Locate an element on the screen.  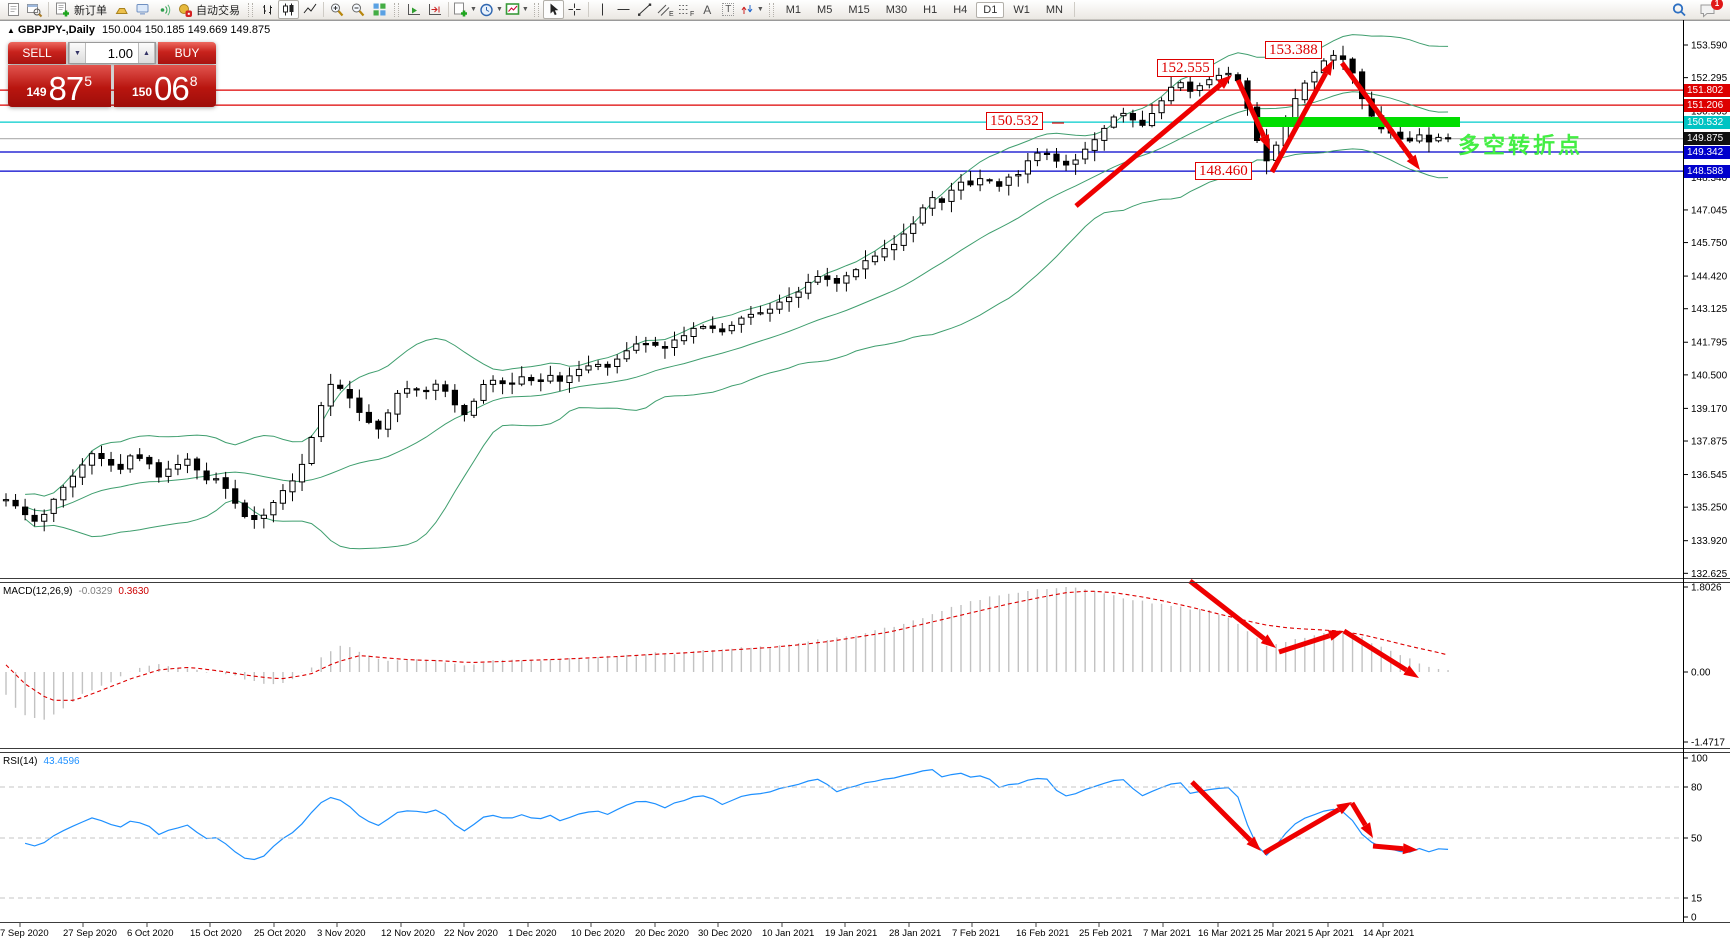
horizontal-line-tool-button is located at coordinates (623, 9).